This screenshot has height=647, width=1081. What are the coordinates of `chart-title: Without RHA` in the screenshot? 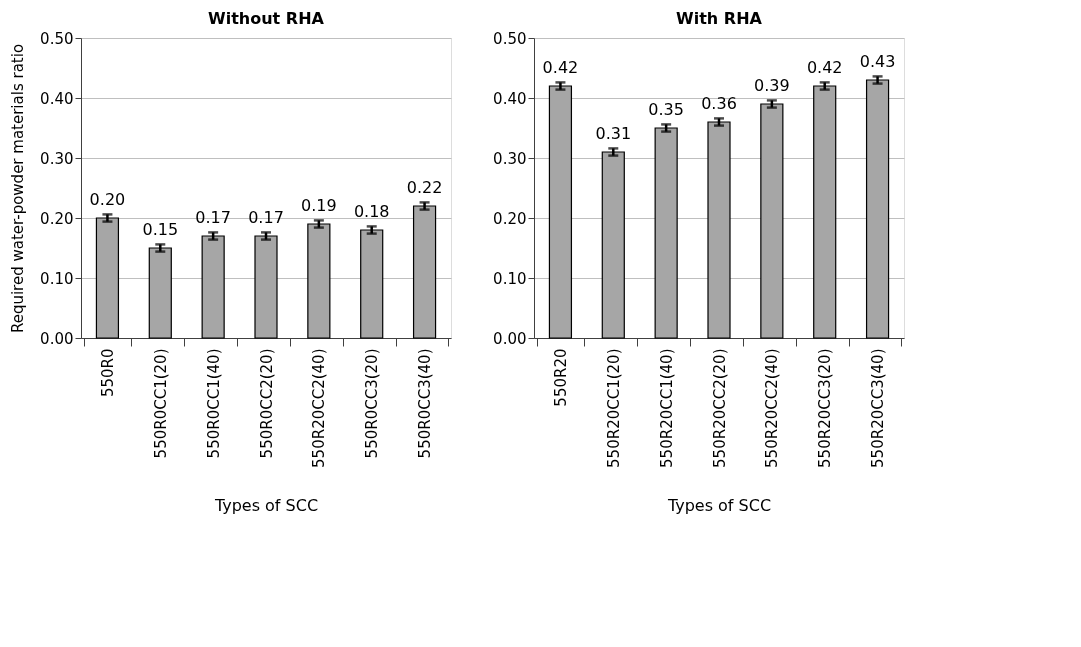 It's located at (266, 18).